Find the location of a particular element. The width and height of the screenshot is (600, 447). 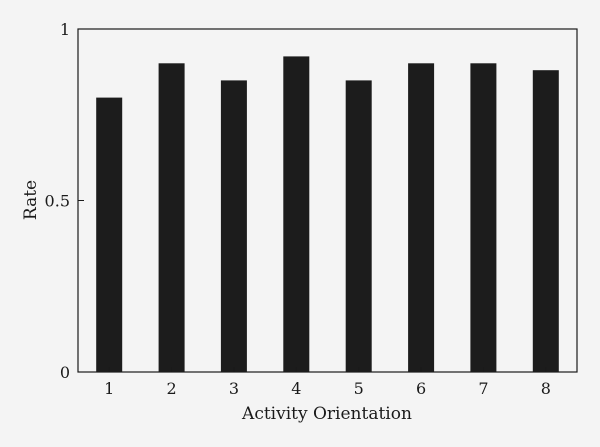

y-axis-title: Rate is located at coordinates (31, 200).